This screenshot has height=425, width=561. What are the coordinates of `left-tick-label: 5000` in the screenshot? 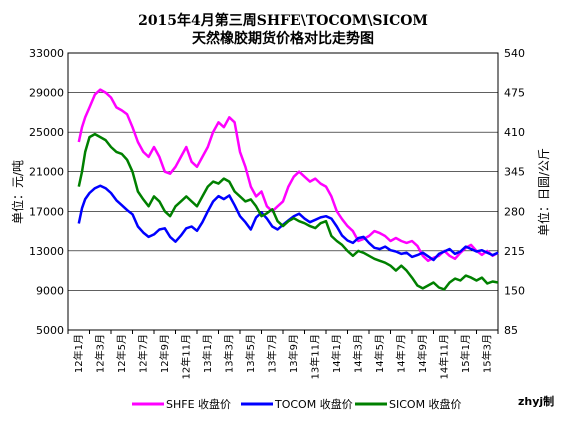 It's located at (50, 330).